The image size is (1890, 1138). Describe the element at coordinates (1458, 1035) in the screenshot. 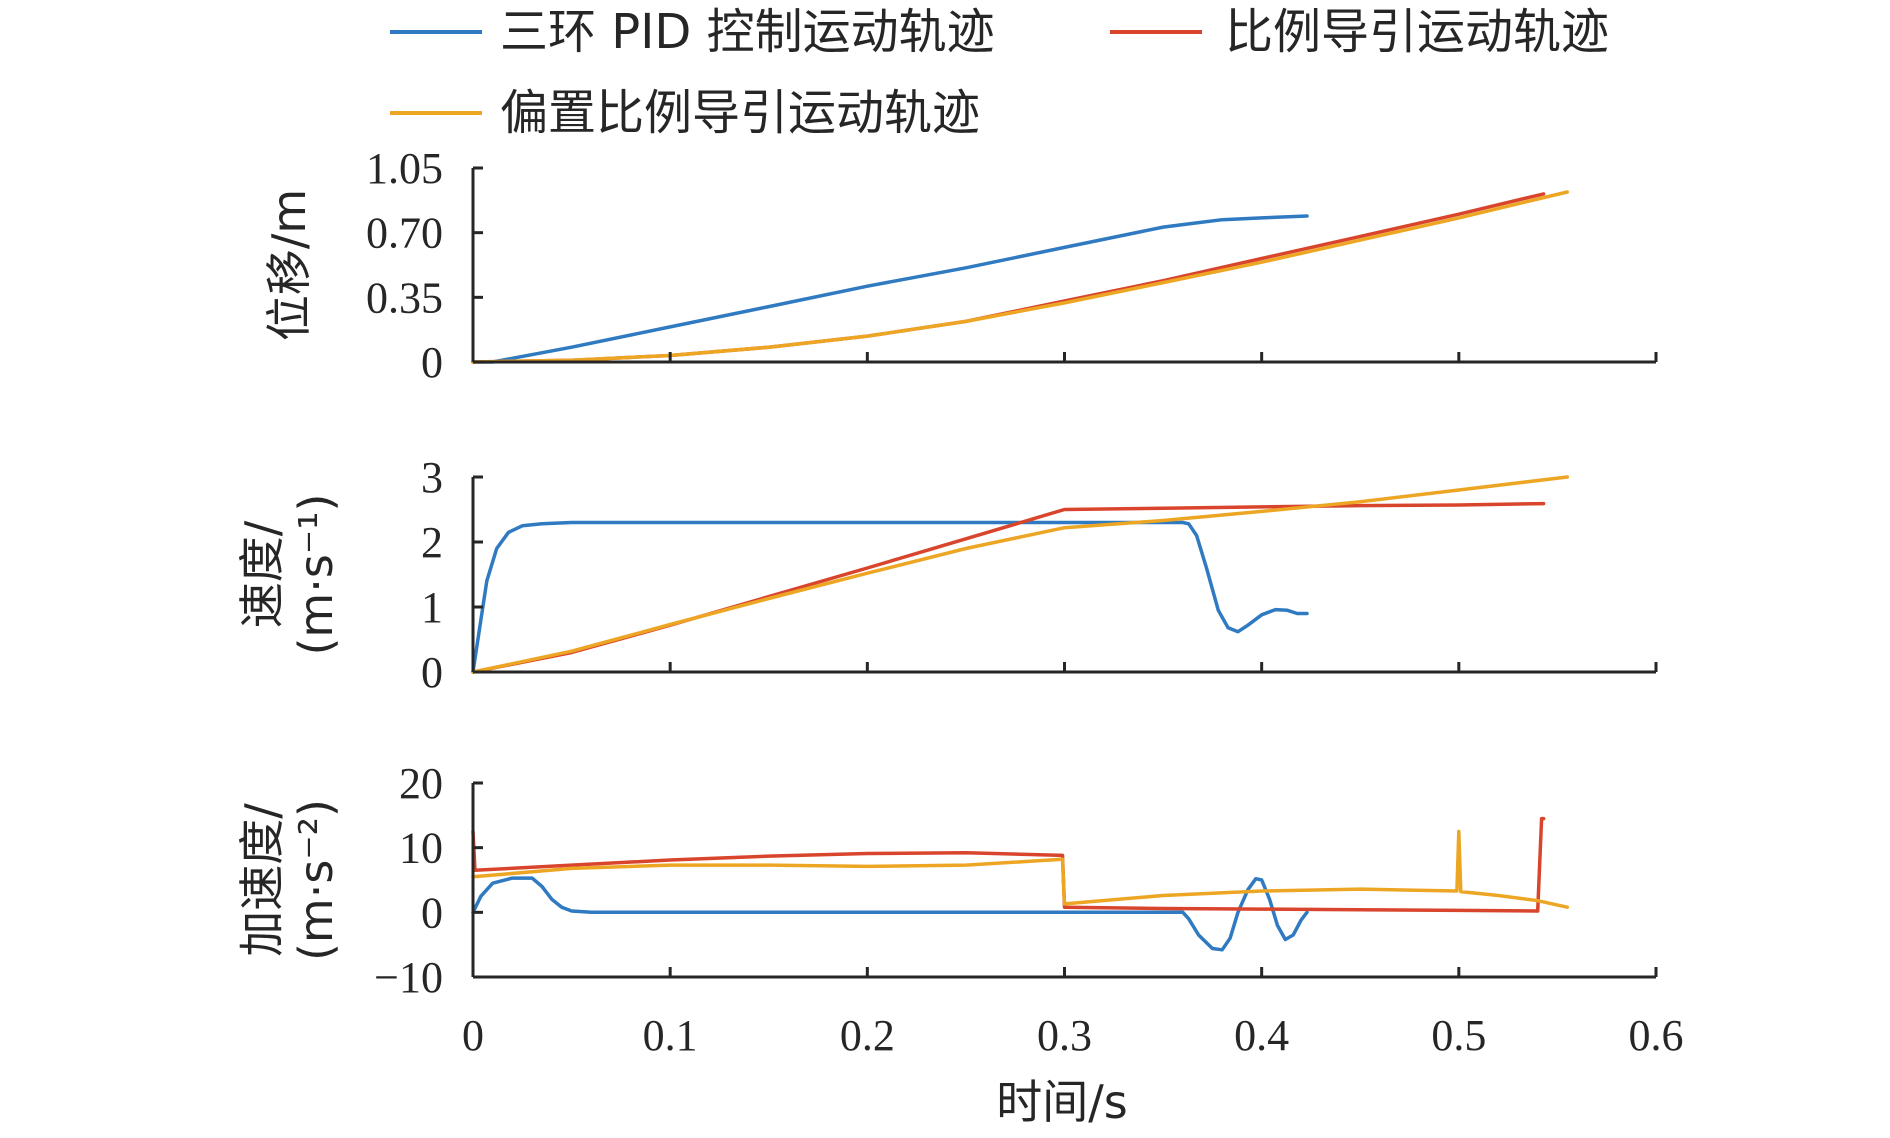

I see `xtick-label-5: 0.5` at that location.